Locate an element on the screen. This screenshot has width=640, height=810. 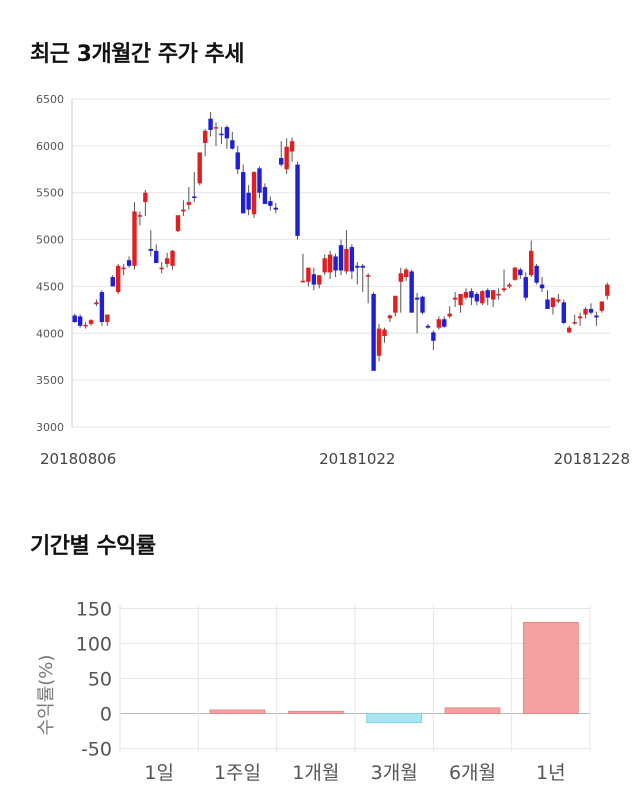
returns-bars is located at coordinates (394, 673).